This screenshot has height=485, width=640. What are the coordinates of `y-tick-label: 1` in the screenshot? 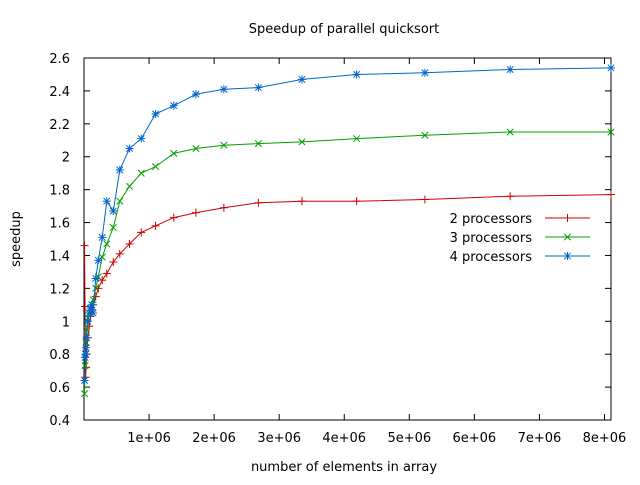 It's located at (66, 322).